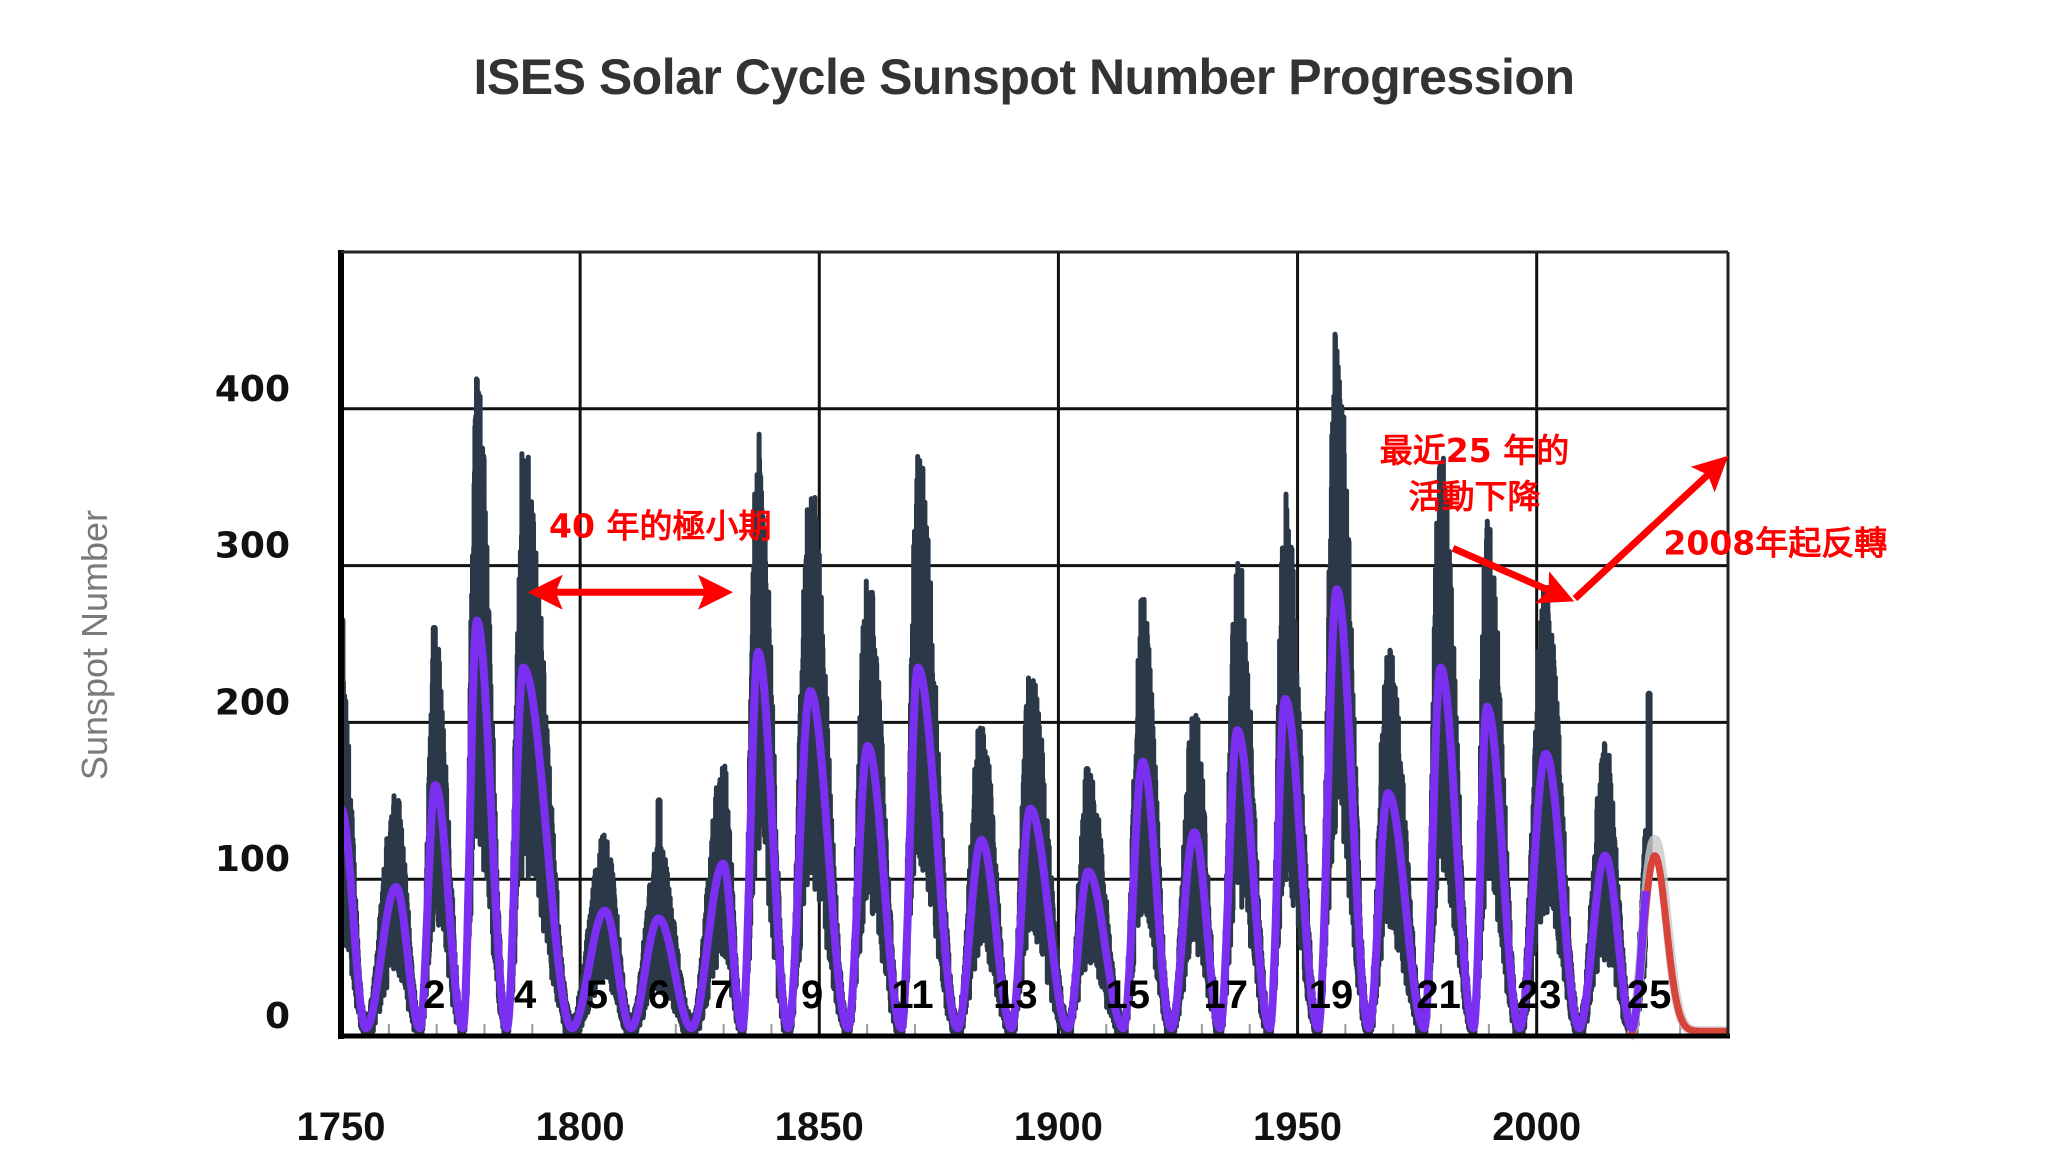  What do you see at coordinates (1649, 995) in the screenshot?
I see `cycle-label: 25` at bounding box center [1649, 995].